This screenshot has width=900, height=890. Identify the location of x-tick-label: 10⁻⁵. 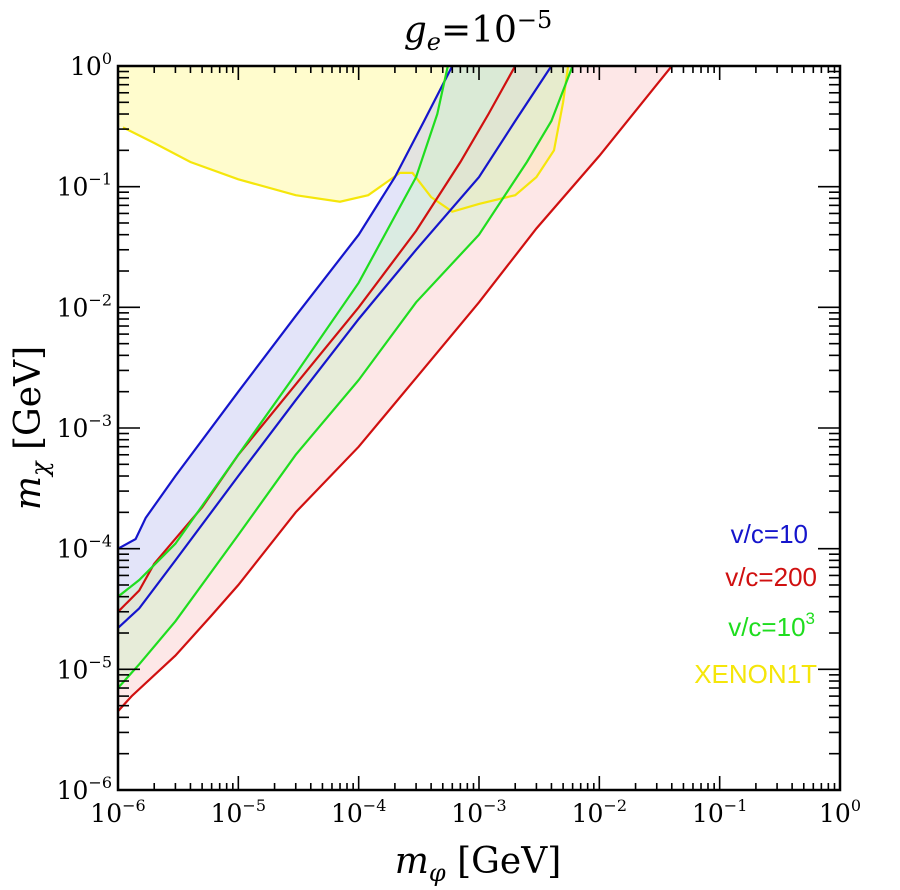
(238, 812).